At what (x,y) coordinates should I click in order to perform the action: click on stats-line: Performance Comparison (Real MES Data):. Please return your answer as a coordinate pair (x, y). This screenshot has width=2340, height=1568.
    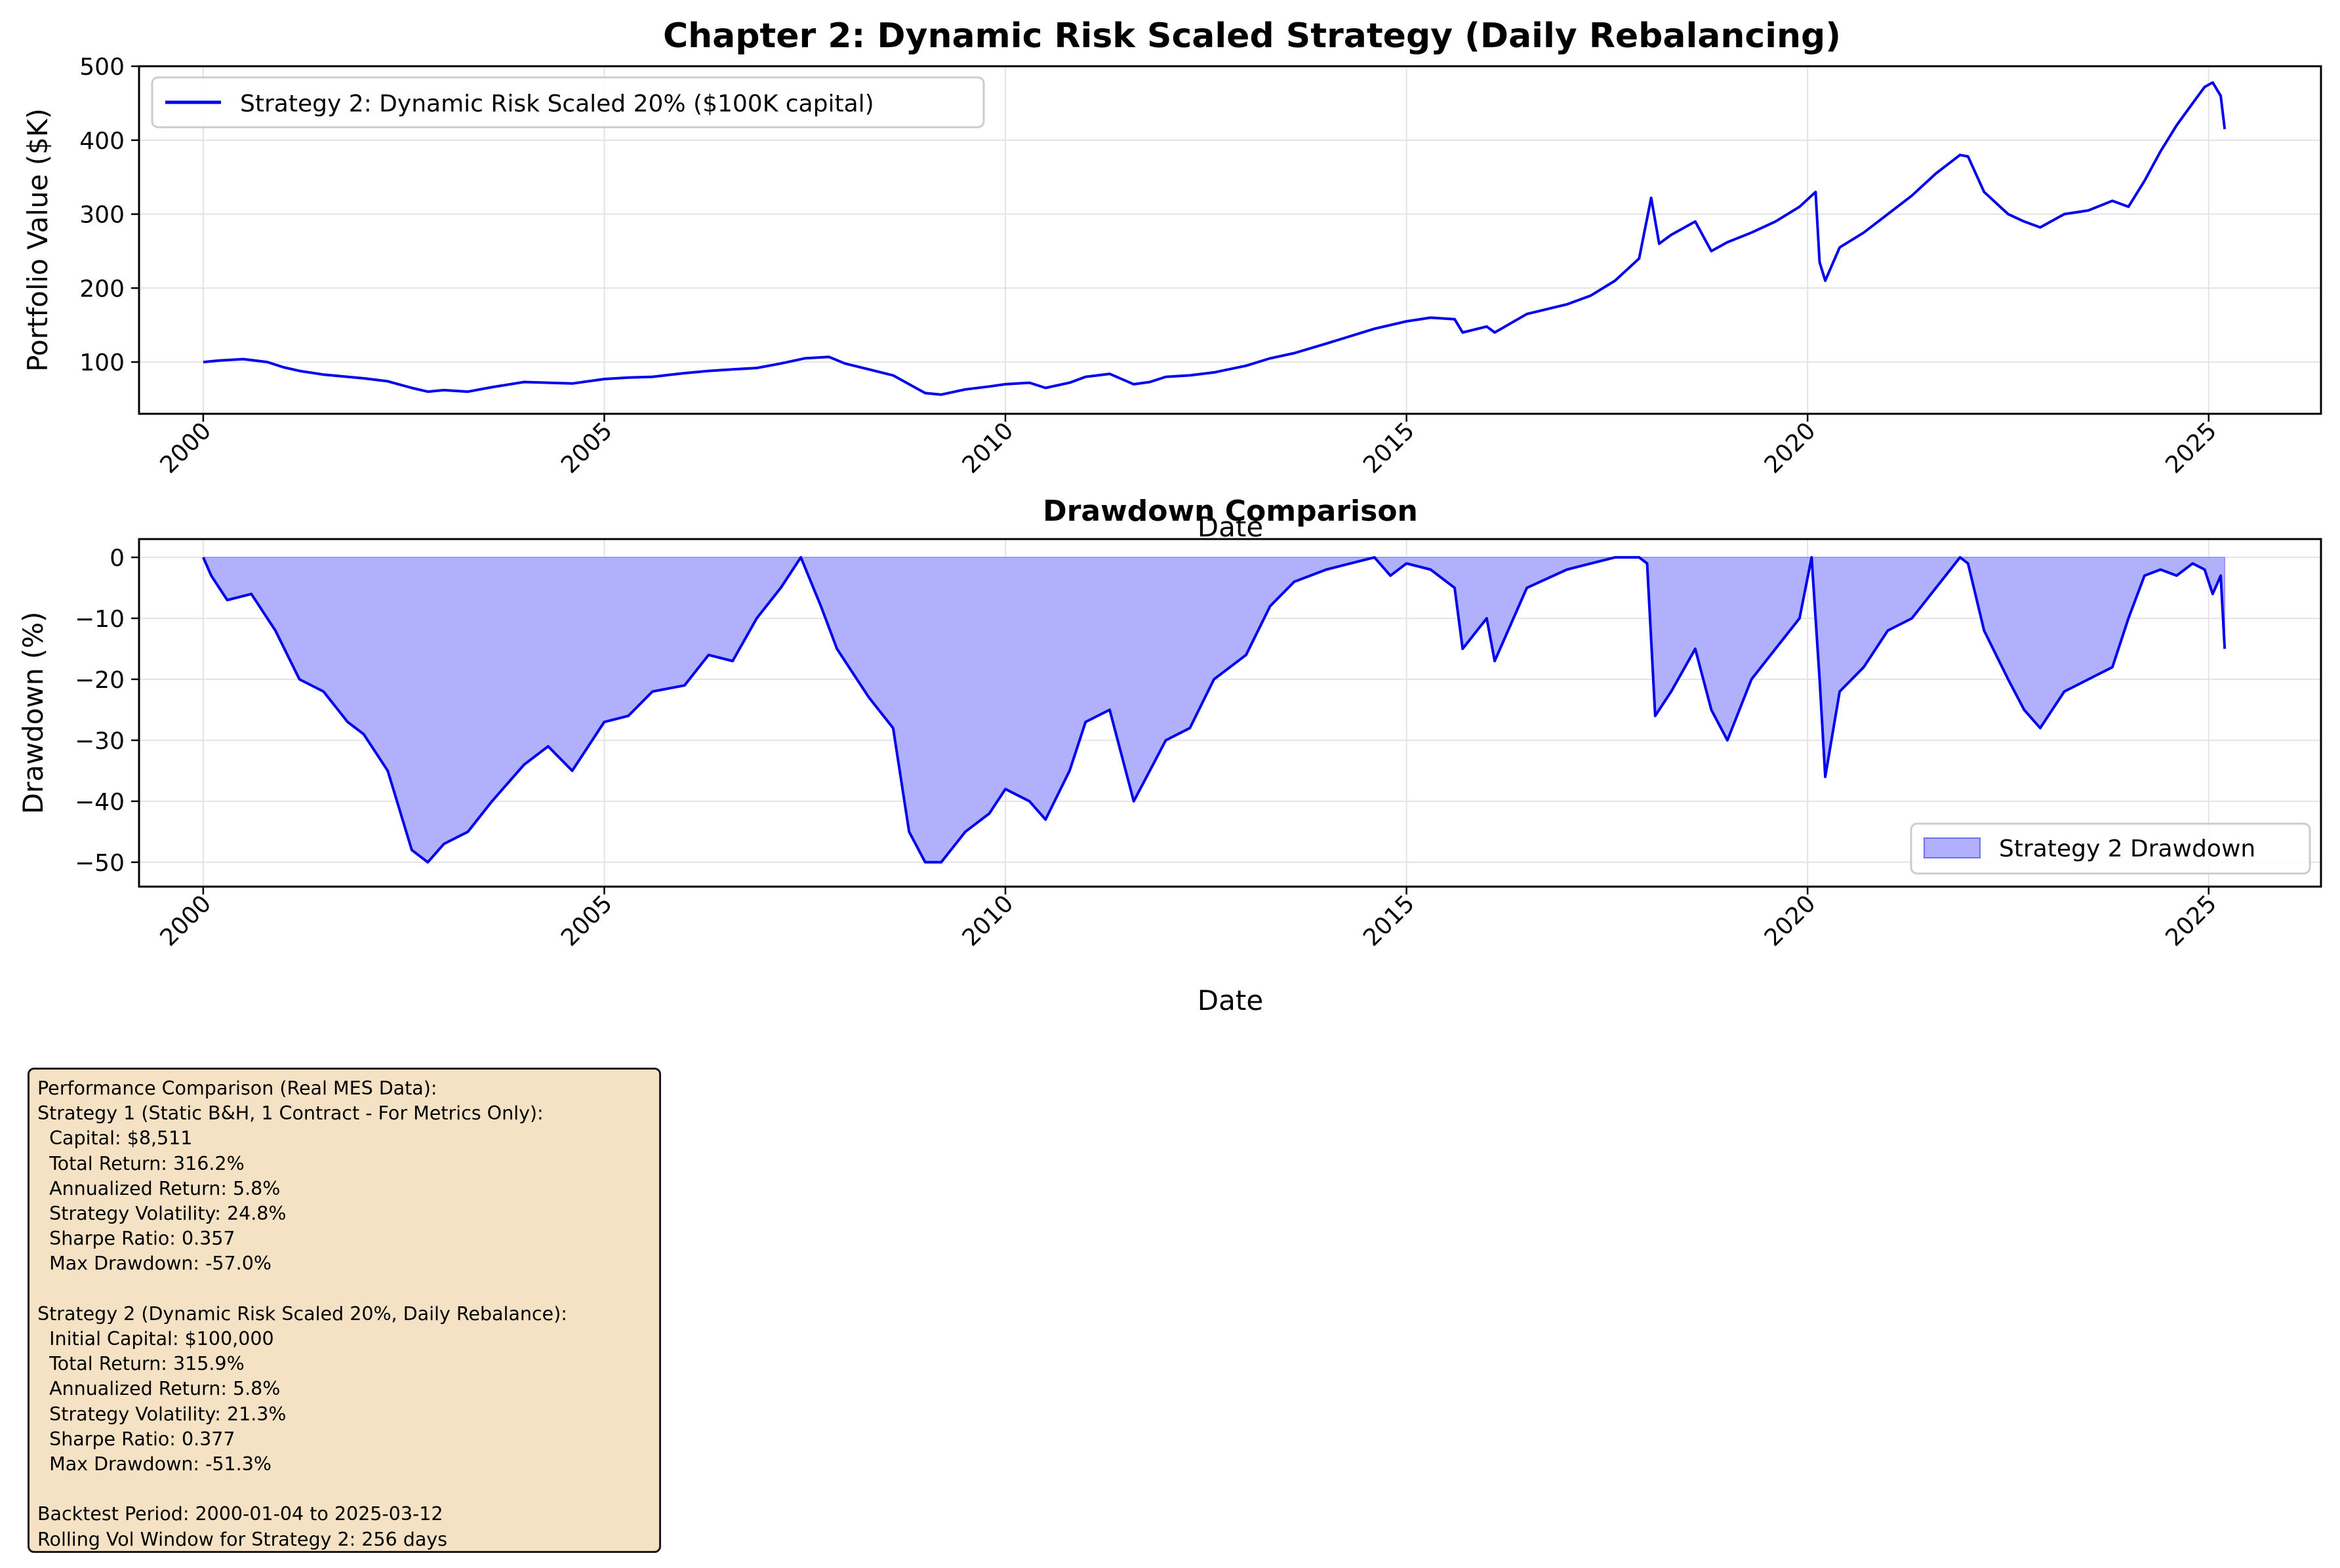
    Looking at the image, I should click on (237, 1088).